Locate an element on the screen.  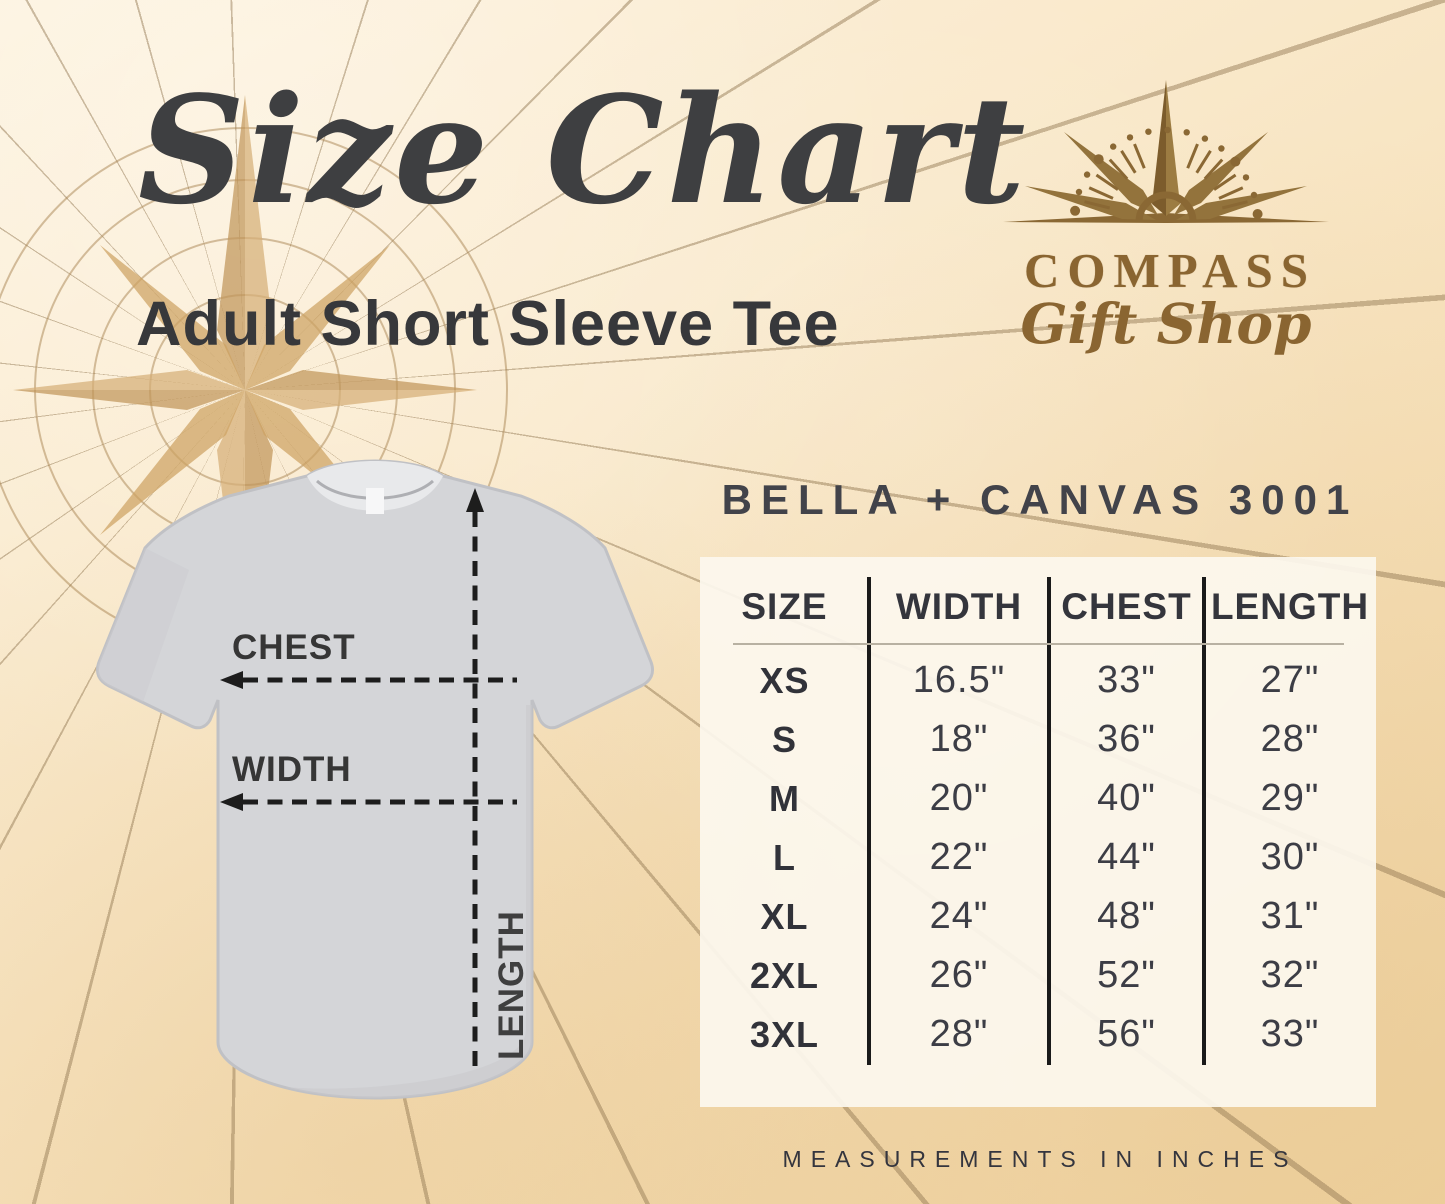
brand-tagline: Gift Shop is located at coordinates (1166, 323).